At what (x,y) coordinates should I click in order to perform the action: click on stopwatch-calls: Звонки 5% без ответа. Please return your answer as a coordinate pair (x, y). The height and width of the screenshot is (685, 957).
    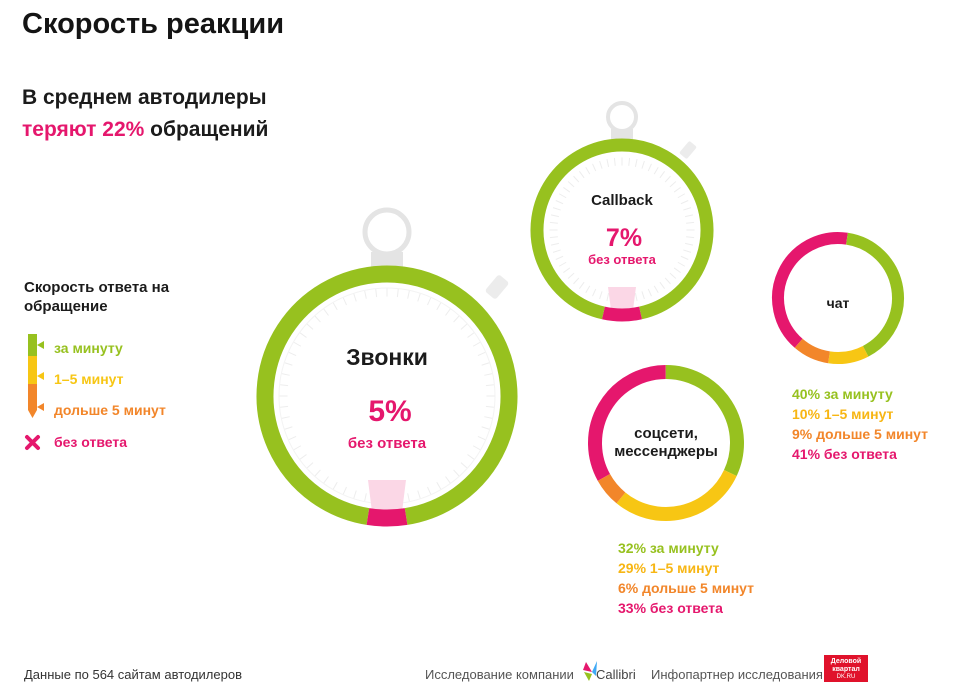
    Looking at the image, I should click on (387, 367).